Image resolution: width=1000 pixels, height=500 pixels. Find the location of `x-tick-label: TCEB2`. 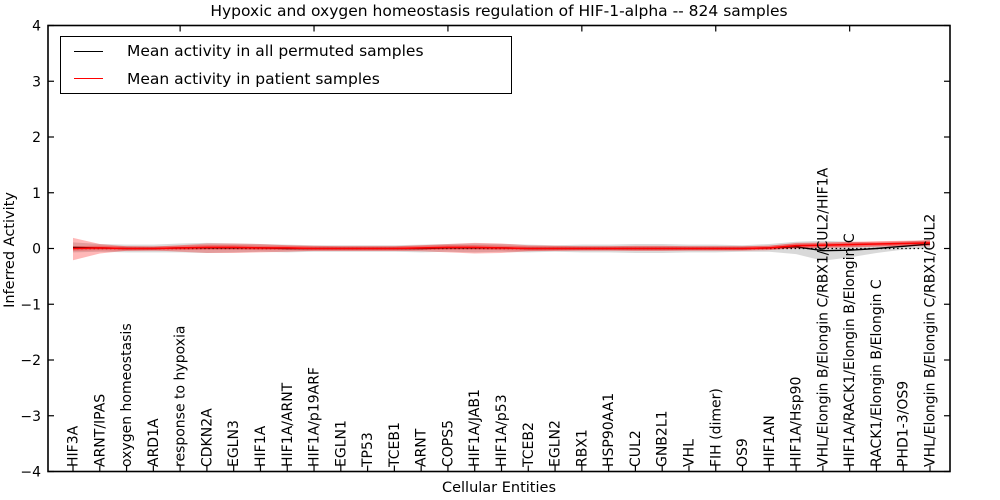

x-tick-label: TCEB2 is located at coordinates (529, 445).